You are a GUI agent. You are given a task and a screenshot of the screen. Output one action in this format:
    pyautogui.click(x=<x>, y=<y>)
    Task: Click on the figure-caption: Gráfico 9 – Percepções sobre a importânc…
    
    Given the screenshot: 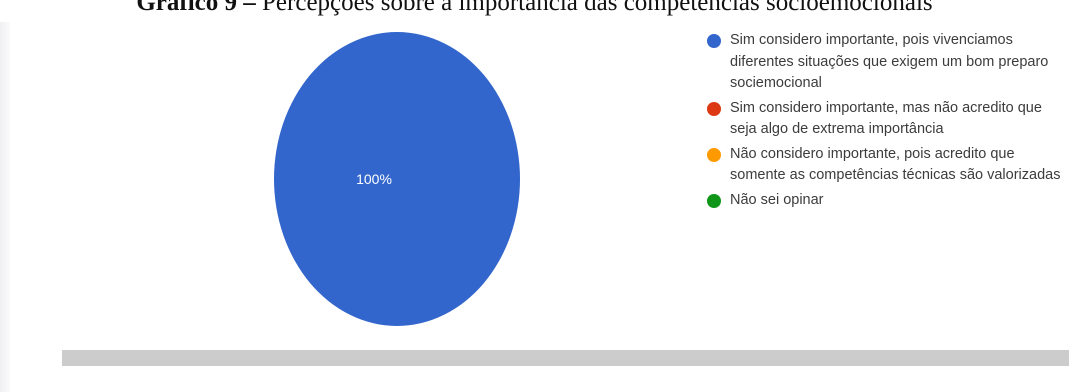 What is the action you would take?
    pyautogui.click(x=534, y=9)
    